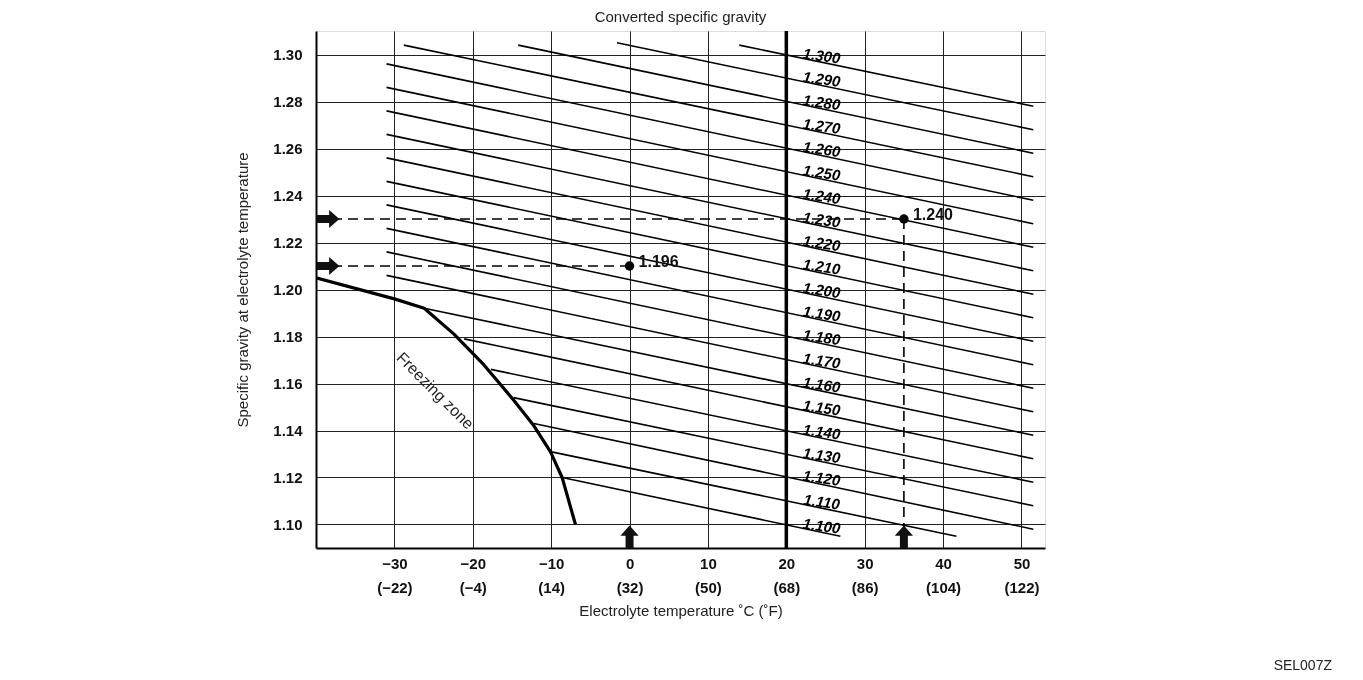 This screenshot has width=1363, height=680. What do you see at coordinates (944, 587) in the screenshot?
I see `x2-tick-label: (104)` at bounding box center [944, 587].